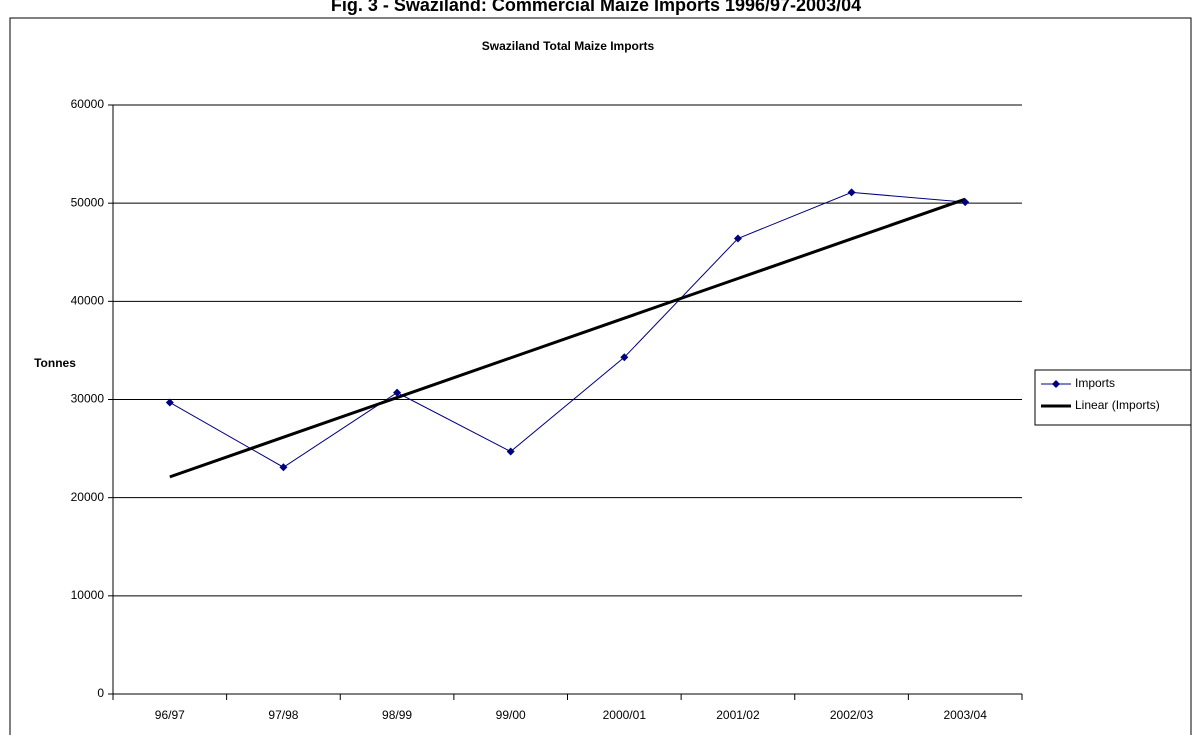 Image resolution: width=1192 pixels, height=735 pixels. What do you see at coordinates (88, 595) in the screenshot?
I see `y-tick-label: 10000` at bounding box center [88, 595].